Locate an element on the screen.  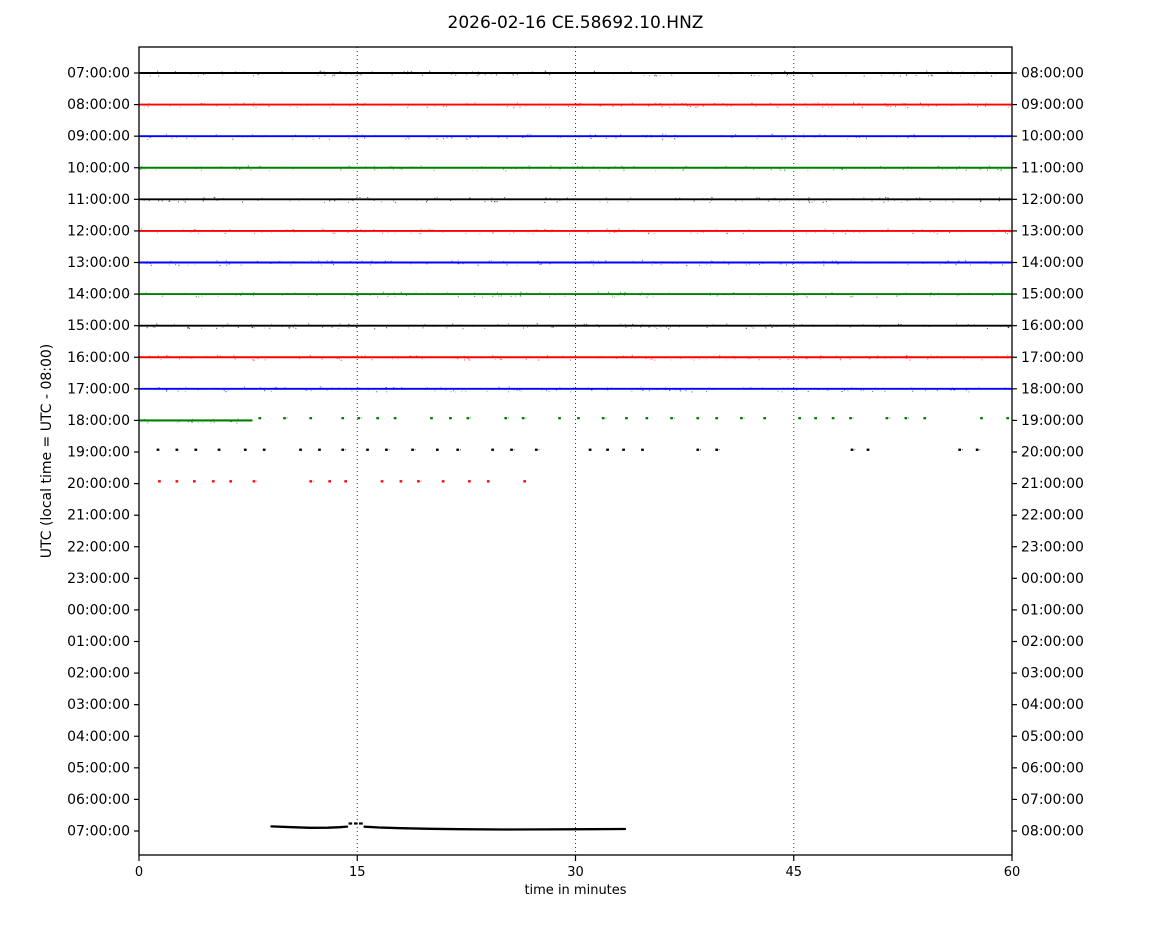
x-tick-label: 45 is located at coordinates (793, 872).